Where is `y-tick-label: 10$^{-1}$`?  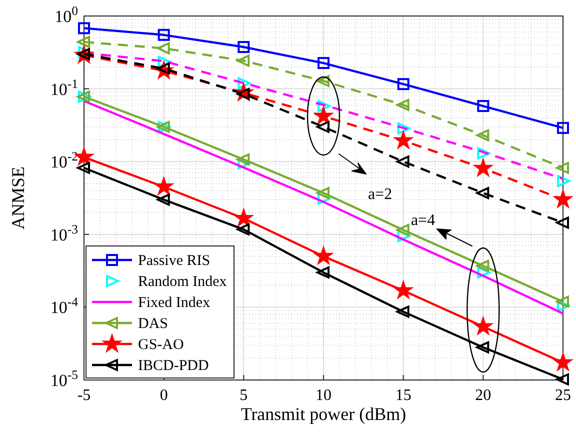 y-tick-label: 10$^{-1}$ is located at coordinates (64, 87).